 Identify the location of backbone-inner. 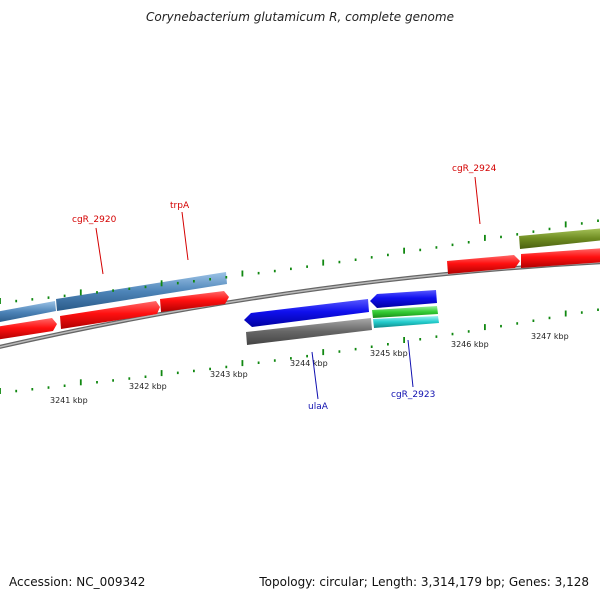
(300, 304).